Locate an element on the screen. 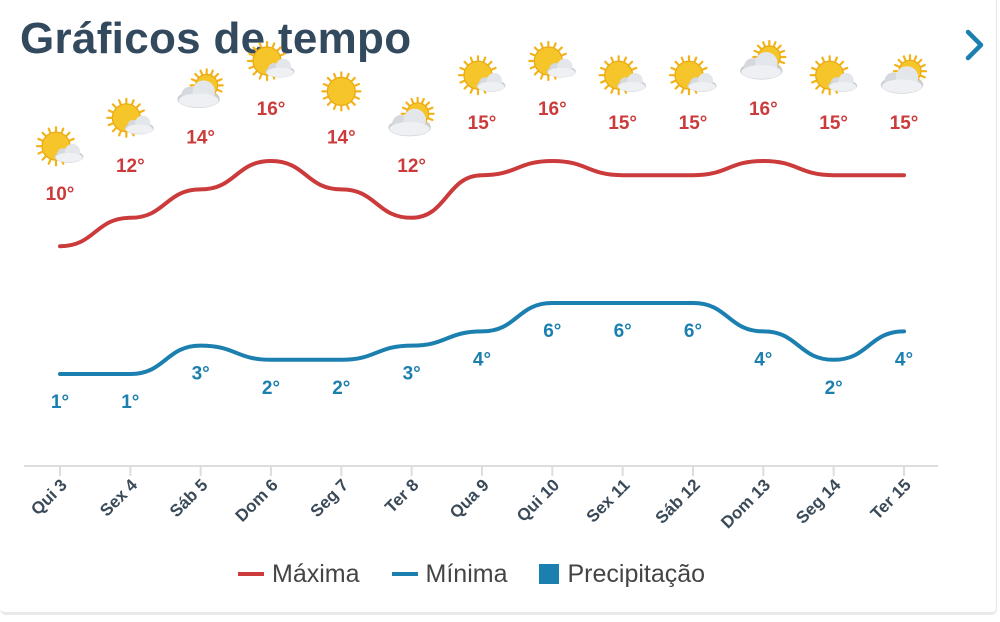  legend-max-swatch is located at coordinates (251, 574).